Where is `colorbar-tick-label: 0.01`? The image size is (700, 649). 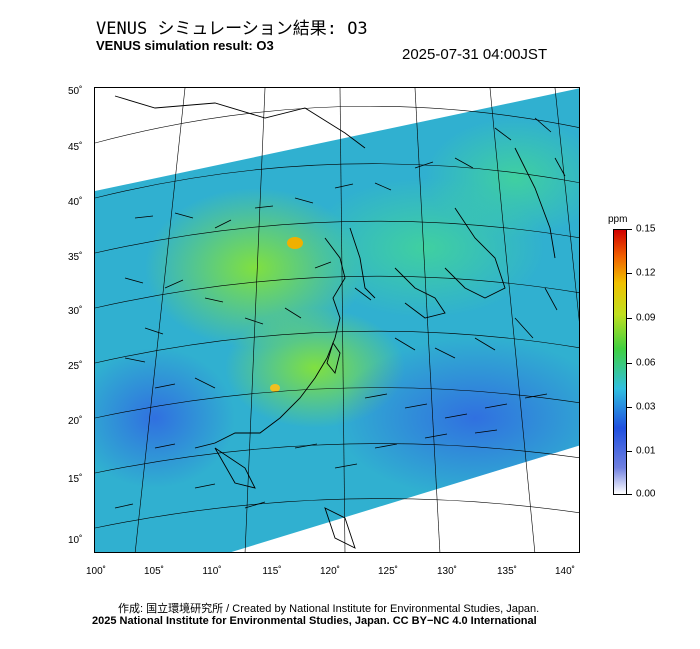 colorbar-tick-label: 0.01 is located at coordinates (646, 451).